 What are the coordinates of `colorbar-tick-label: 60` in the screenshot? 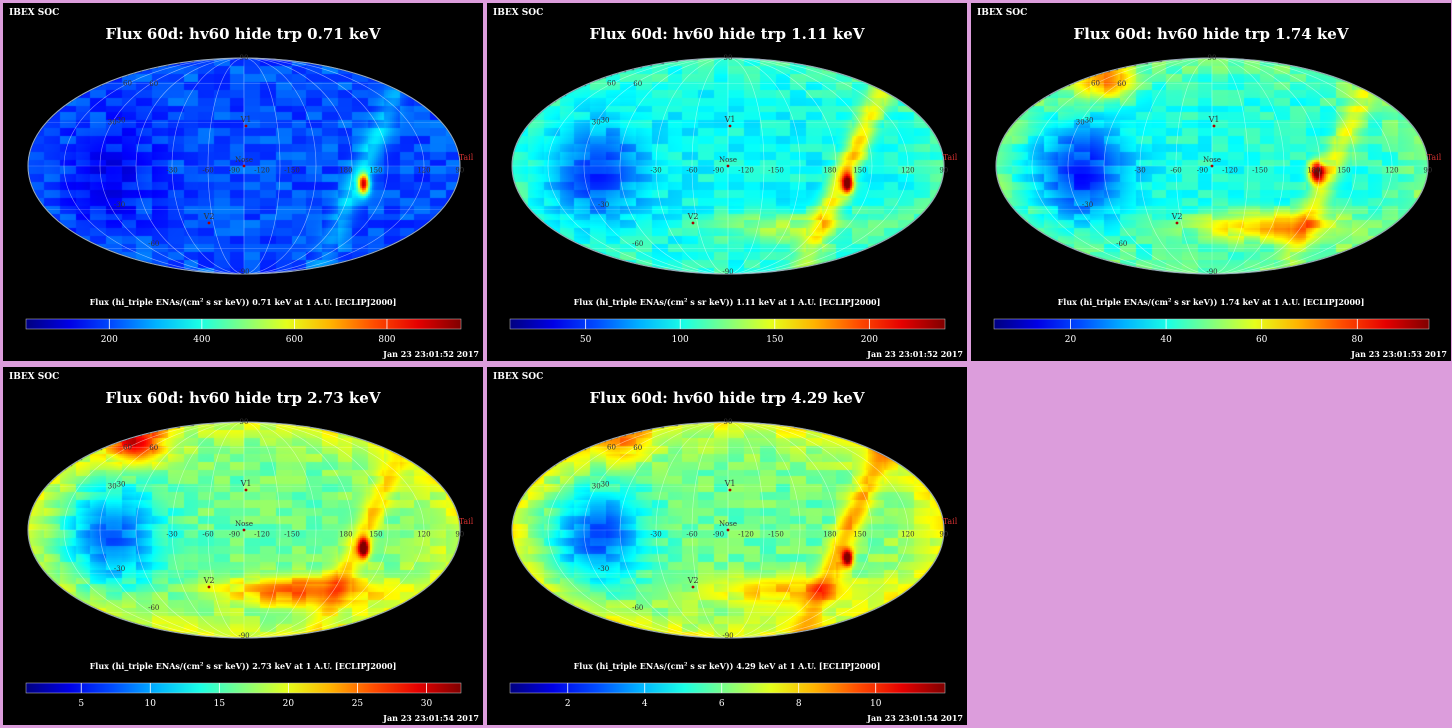 It's located at (1261, 340).